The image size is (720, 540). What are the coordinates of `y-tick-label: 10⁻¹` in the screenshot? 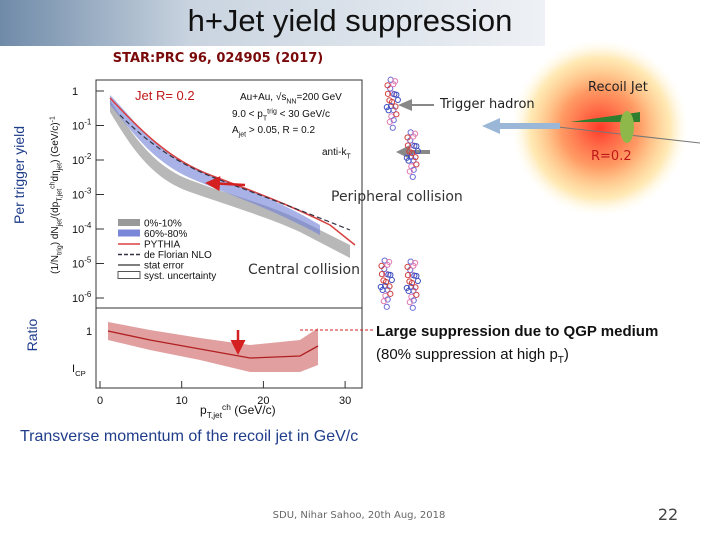 It's located at (82, 125).